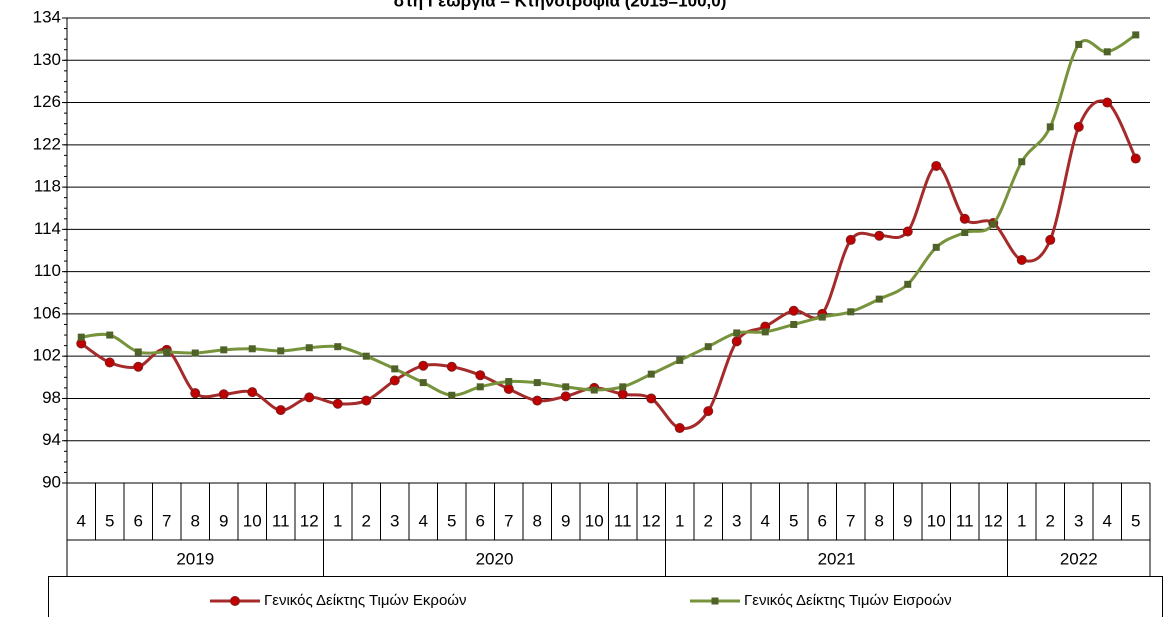  What do you see at coordinates (560, 5) in the screenshot?
I see `chart-title: στη Γεωργία – Κτηνοτροφία (2015=100,0)` at bounding box center [560, 5].